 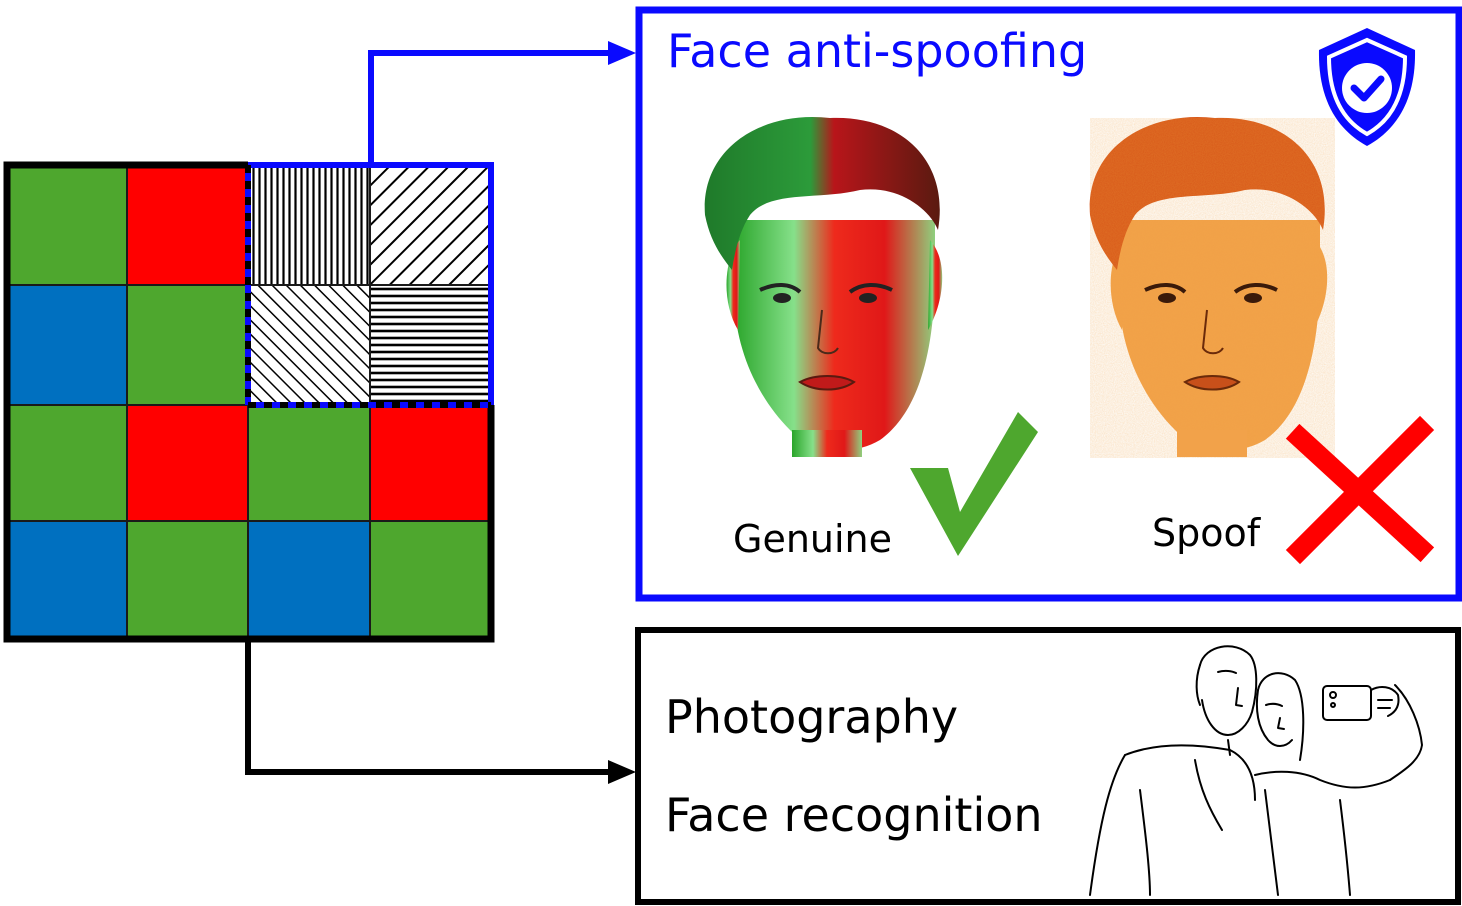 What do you see at coordinates (854, 815) in the screenshot?
I see `face-recognition-label: Face recognition` at bounding box center [854, 815].